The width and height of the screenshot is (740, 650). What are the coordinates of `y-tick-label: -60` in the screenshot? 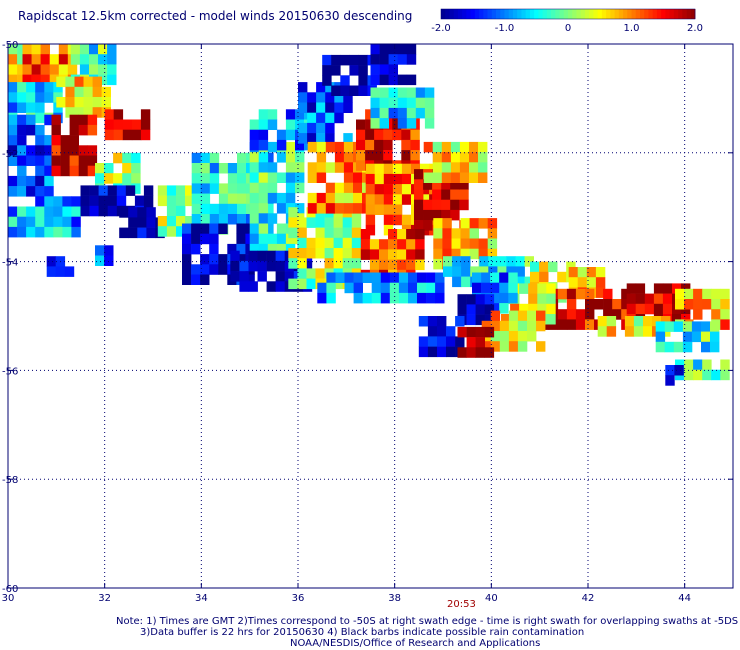 It's located at (10, 589).